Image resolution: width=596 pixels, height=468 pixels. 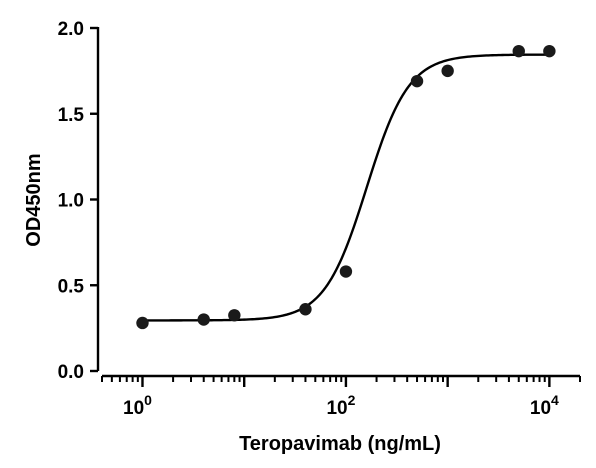 I want to click on y-tick-label: 0.0, so click(x=71, y=372).